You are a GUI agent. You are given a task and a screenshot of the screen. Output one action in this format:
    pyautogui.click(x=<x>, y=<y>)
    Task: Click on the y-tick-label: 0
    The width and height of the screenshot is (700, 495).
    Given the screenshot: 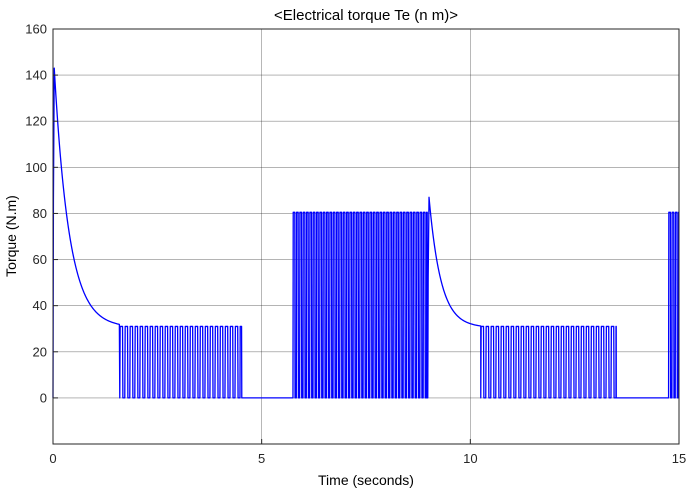 What is the action you would take?
    pyautogui.click(x=43, y=397)
    